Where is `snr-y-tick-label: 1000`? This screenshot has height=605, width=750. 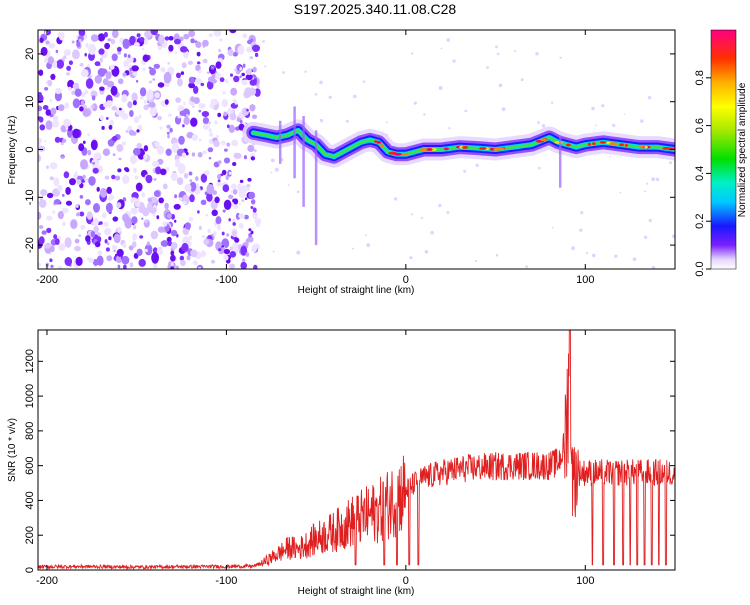
snr-y-tick-label: 1000 is located at coordinates (30, 396).